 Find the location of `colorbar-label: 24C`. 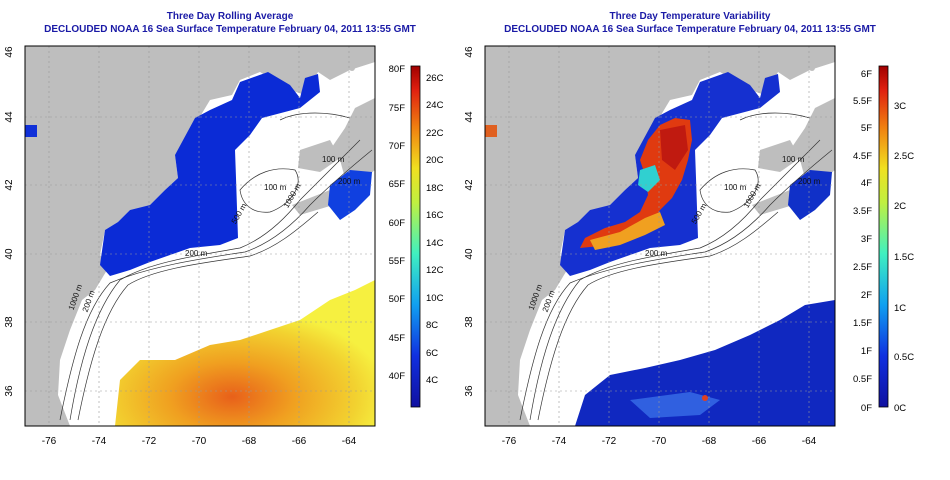

colorbar-label: 24C is located at coordinates (435, 105).